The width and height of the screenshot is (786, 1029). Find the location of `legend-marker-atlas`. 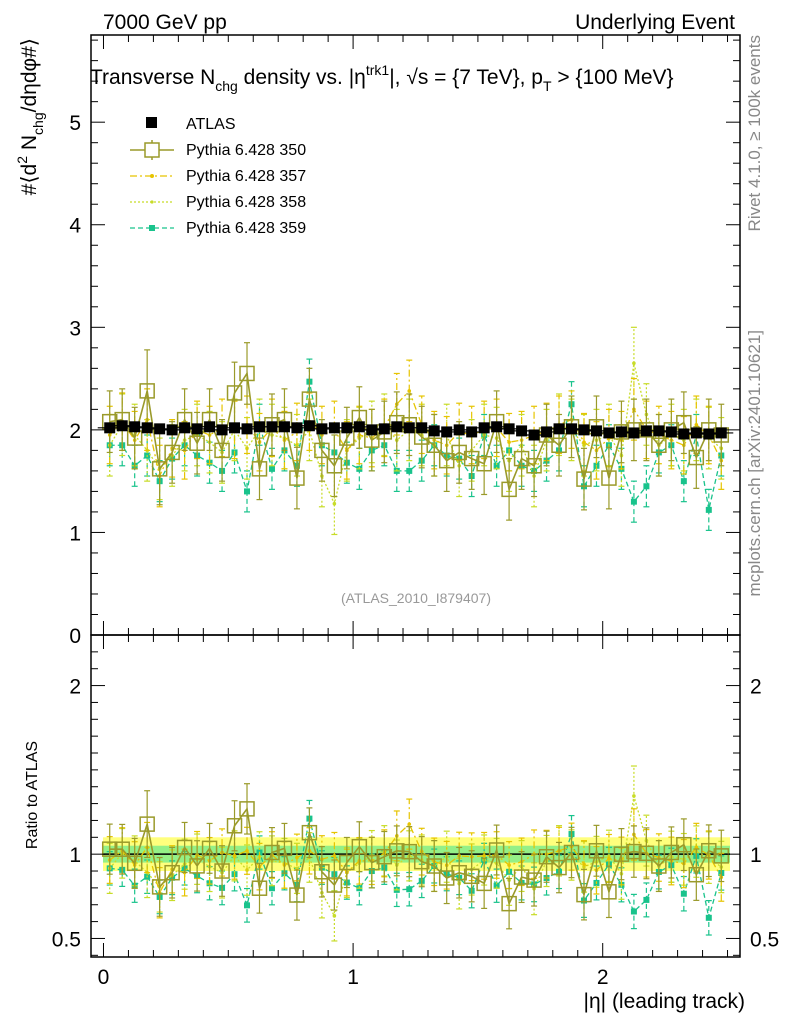

legend-marker-atlas is located at coordinates (151, 122).